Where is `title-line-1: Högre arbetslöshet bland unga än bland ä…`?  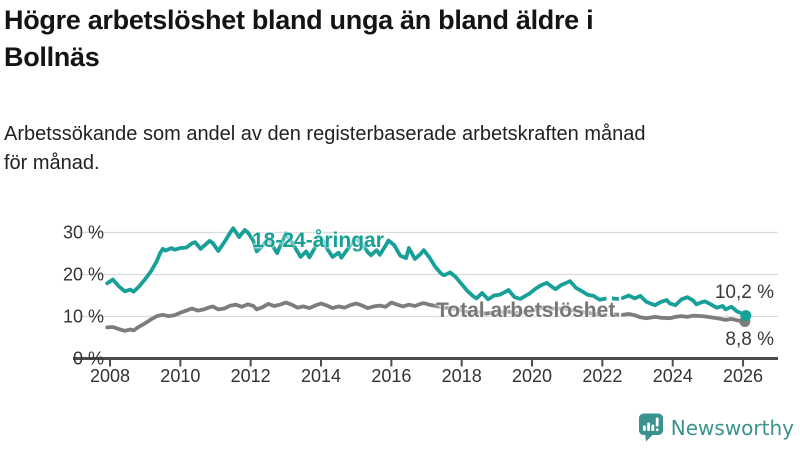
title-line-1: Högre arbetslöshet bland unga än bland ä… is located at coordinates (299, 20).